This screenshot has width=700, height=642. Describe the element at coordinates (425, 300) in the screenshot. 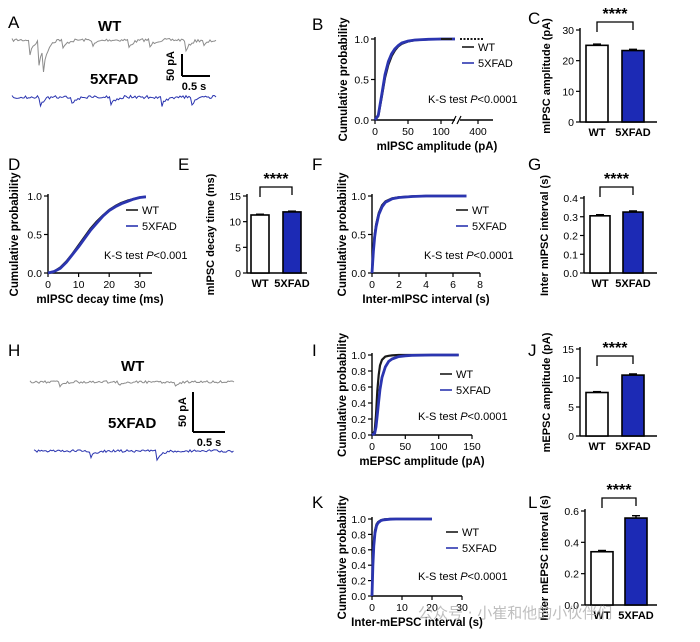

I see `x-axis-label: Inter-mIPSC interval (s)` at that location.